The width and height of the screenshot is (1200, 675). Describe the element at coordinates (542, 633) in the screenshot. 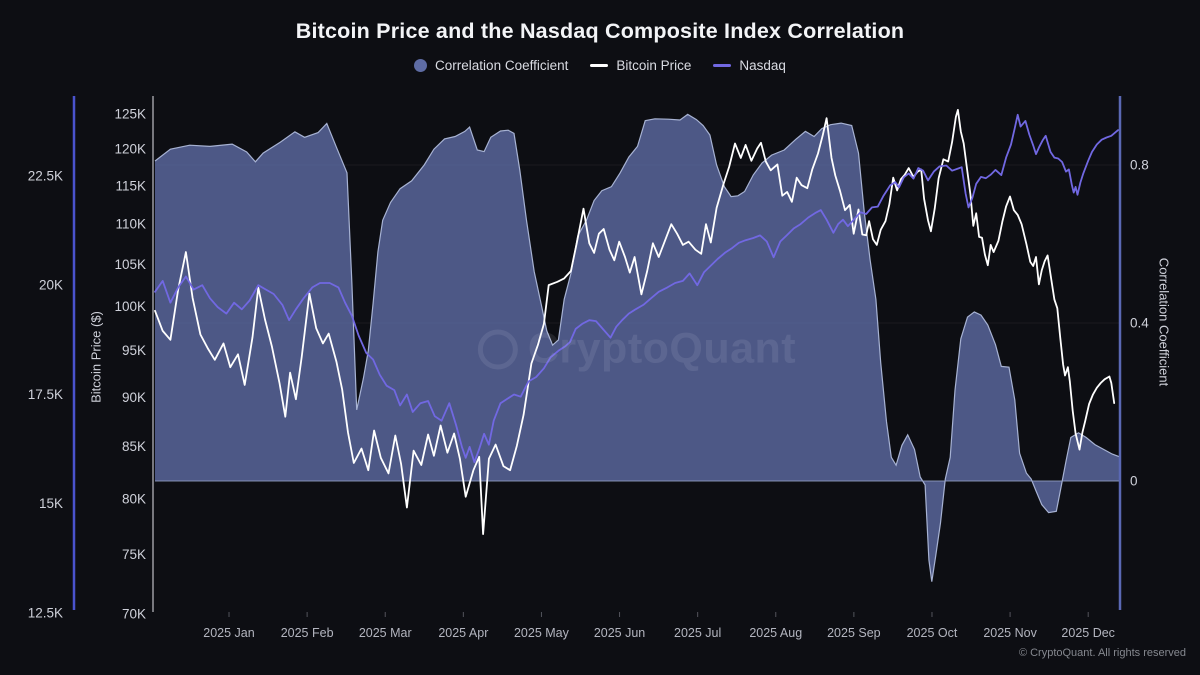

I see `x-tick-label: 2025 May` at that location.